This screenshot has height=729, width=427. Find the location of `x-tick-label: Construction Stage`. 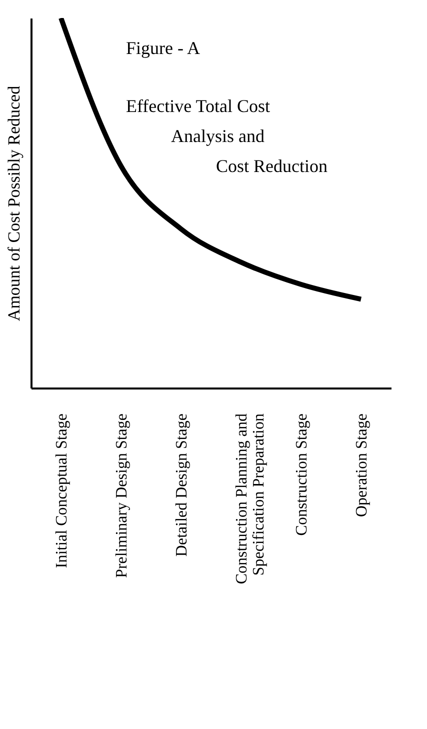

x-tick-label: Construction Stage is located at coordinates (302, 475).